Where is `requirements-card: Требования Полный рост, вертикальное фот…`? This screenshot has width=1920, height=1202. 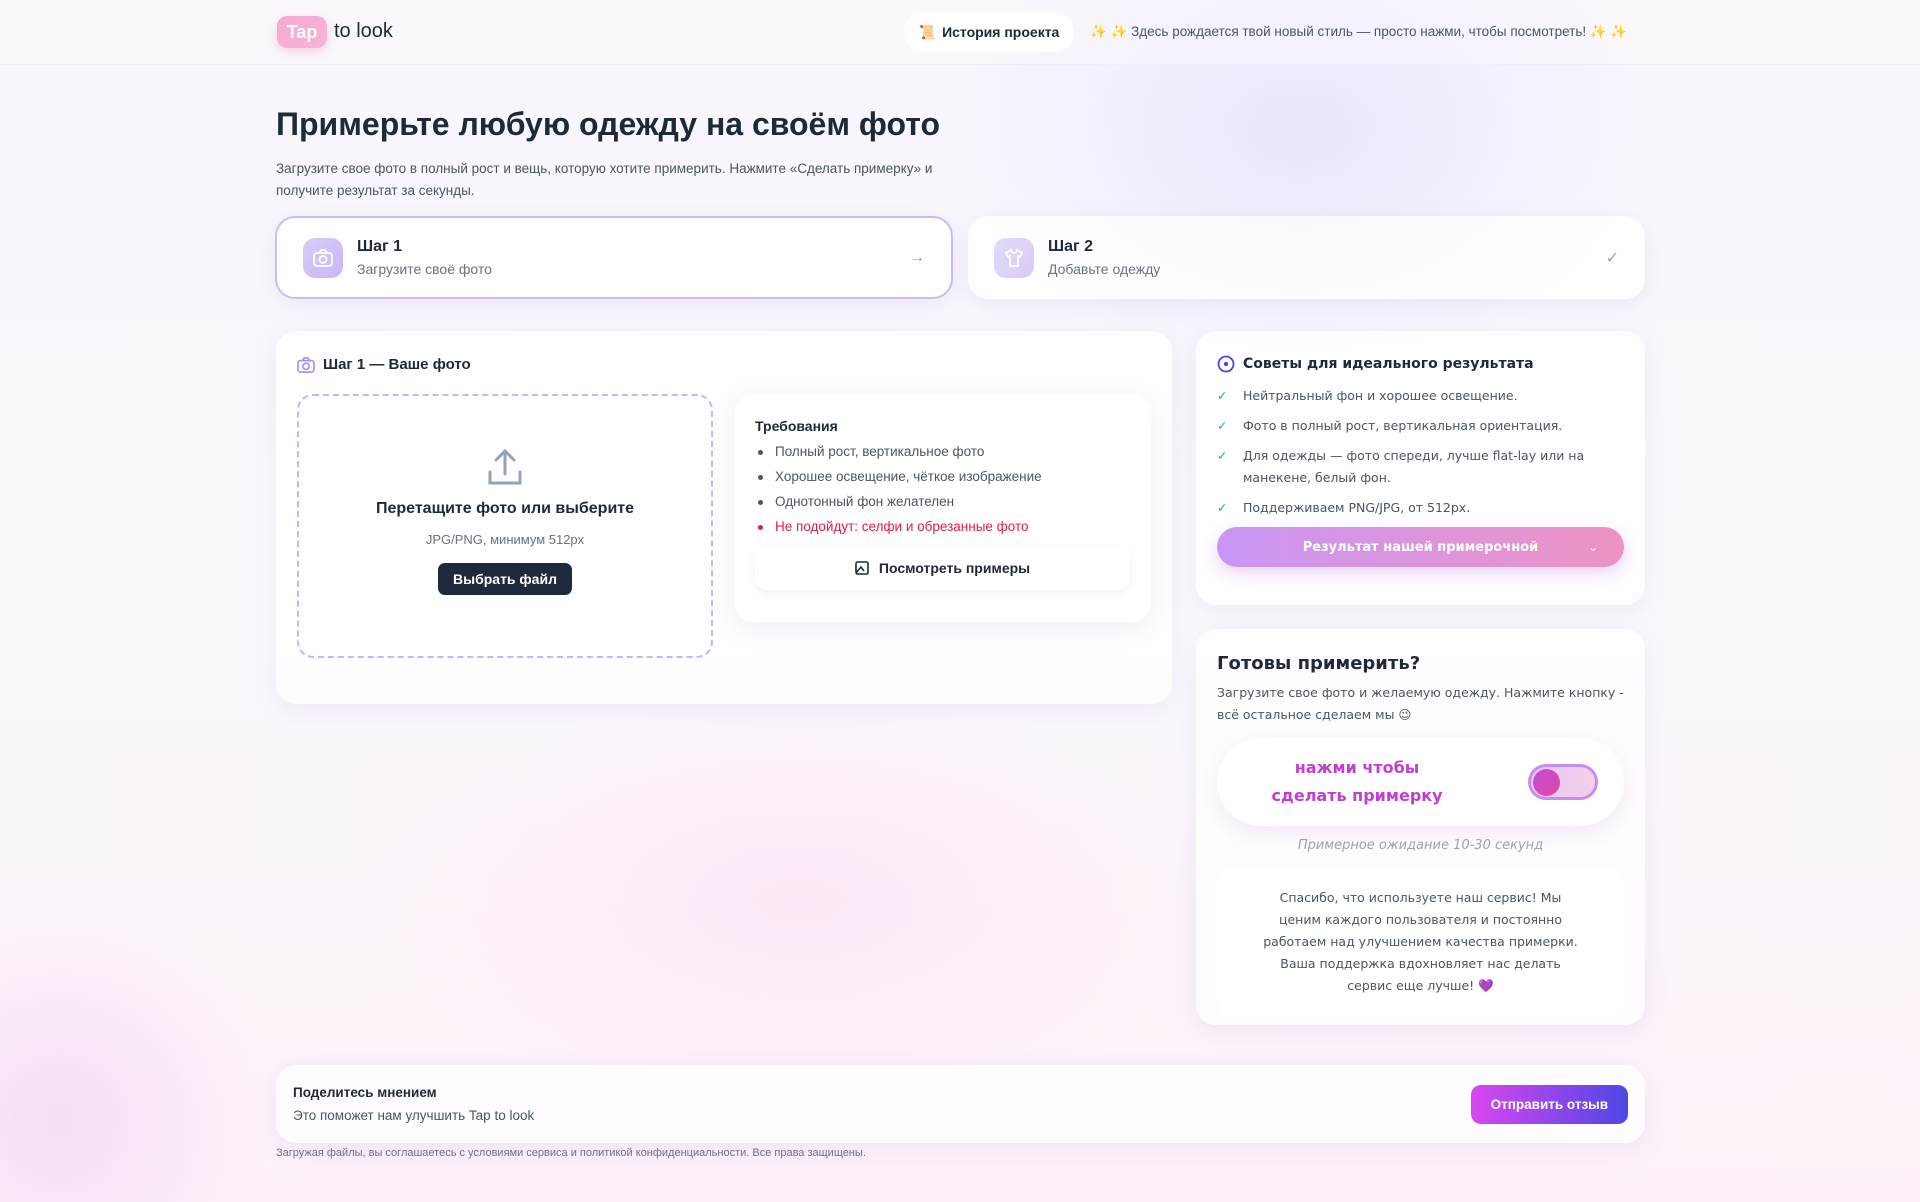 requirements-card: Требования Полный рост, вертикальное фот… is located at coordinates (942, 508).